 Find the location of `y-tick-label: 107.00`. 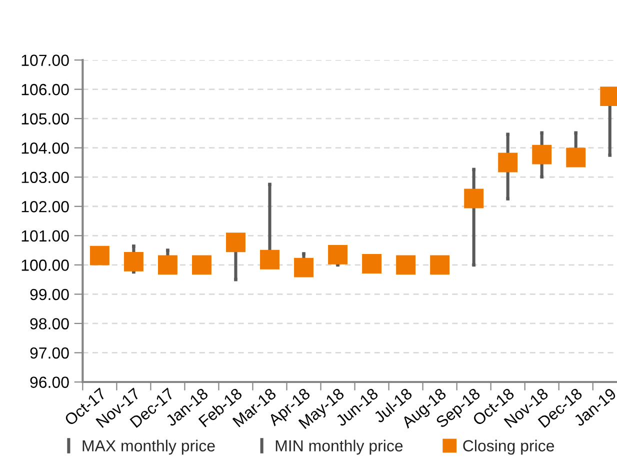

y-tick-label: 107.00 is located at coordinates (45, 60).